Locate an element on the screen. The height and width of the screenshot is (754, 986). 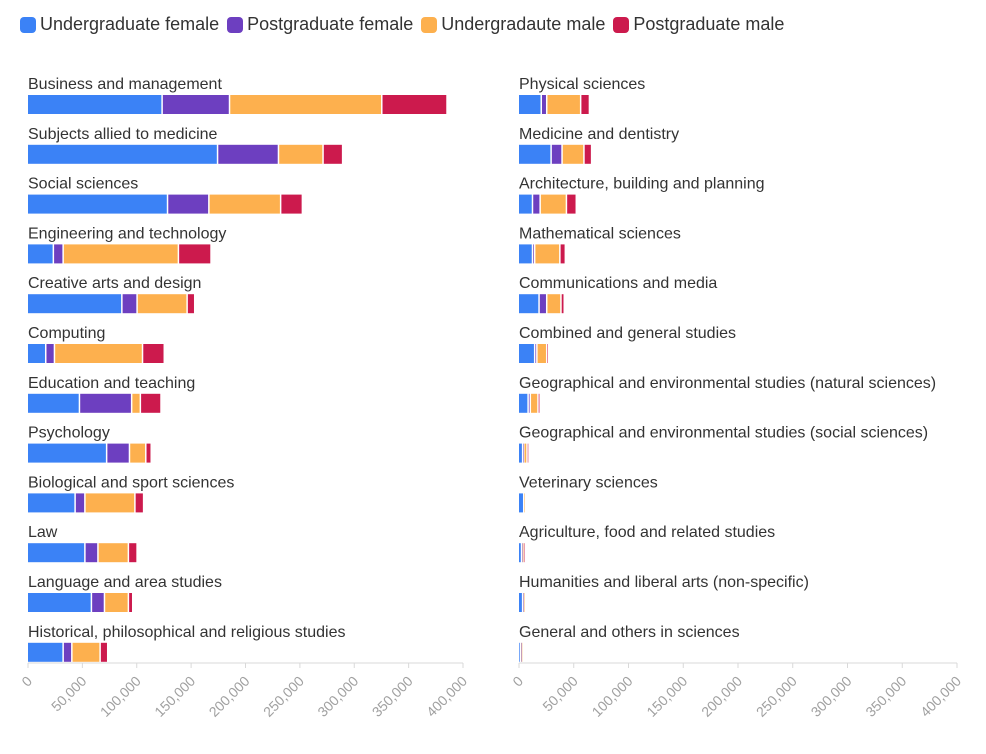
bar-physical-sciences-postgraduate-female is located at coordinates (543, 104).